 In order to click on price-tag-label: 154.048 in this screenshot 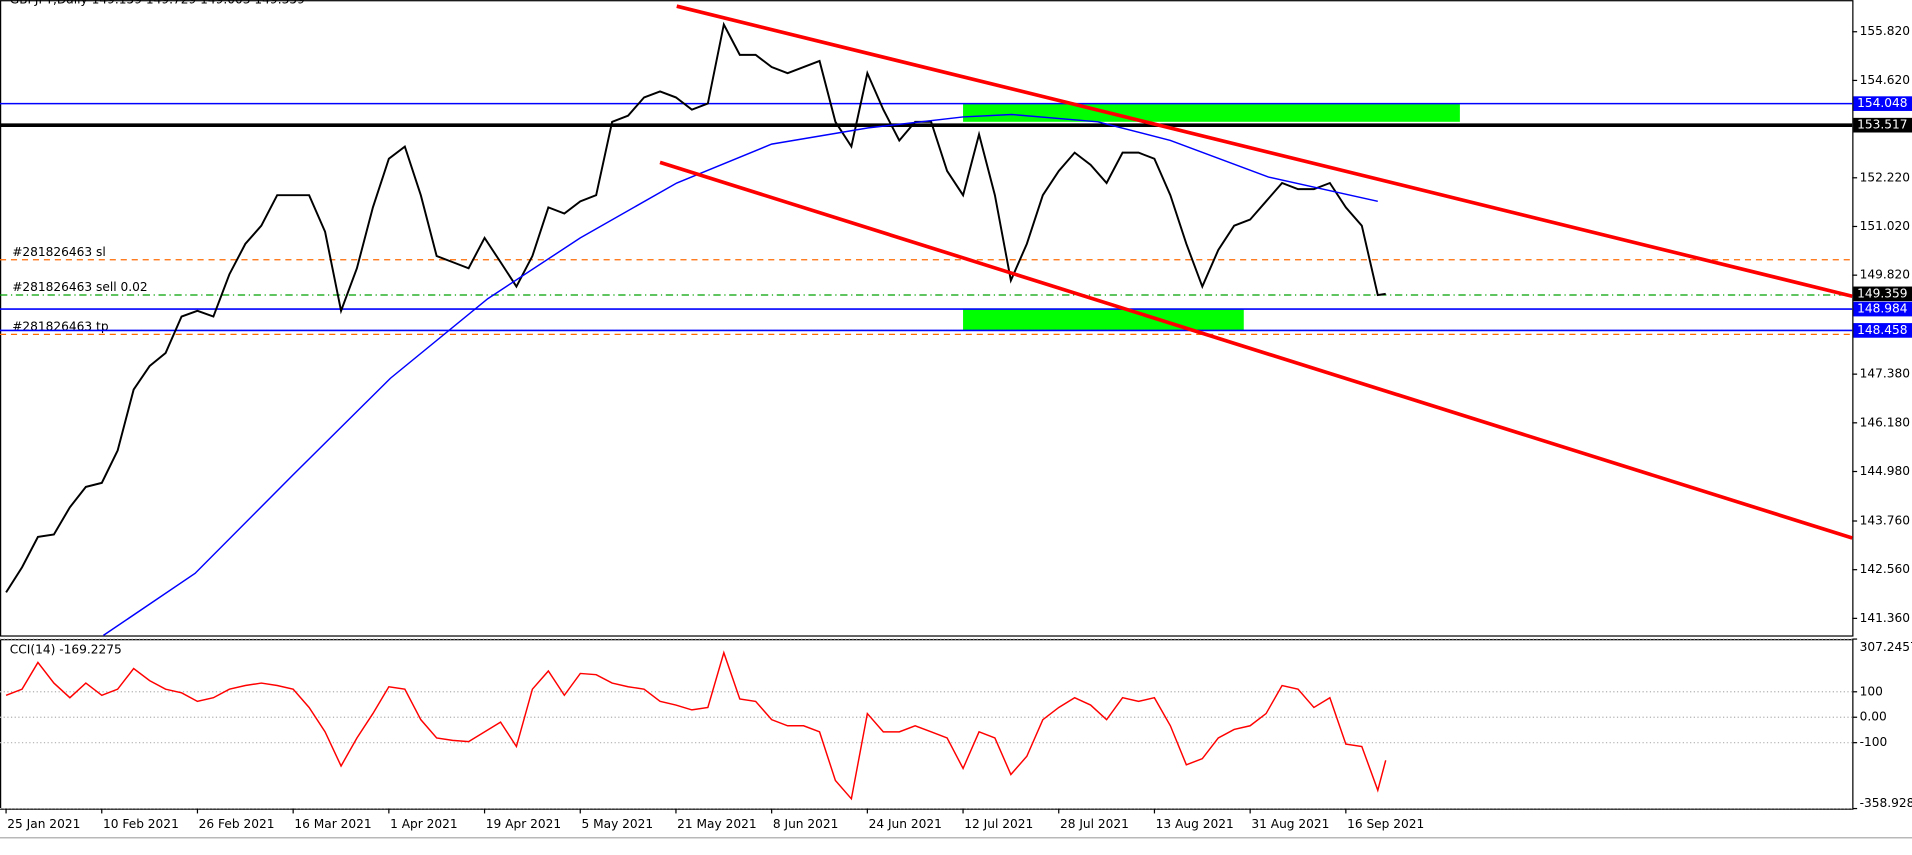, I will do `click(1882, 103)`.